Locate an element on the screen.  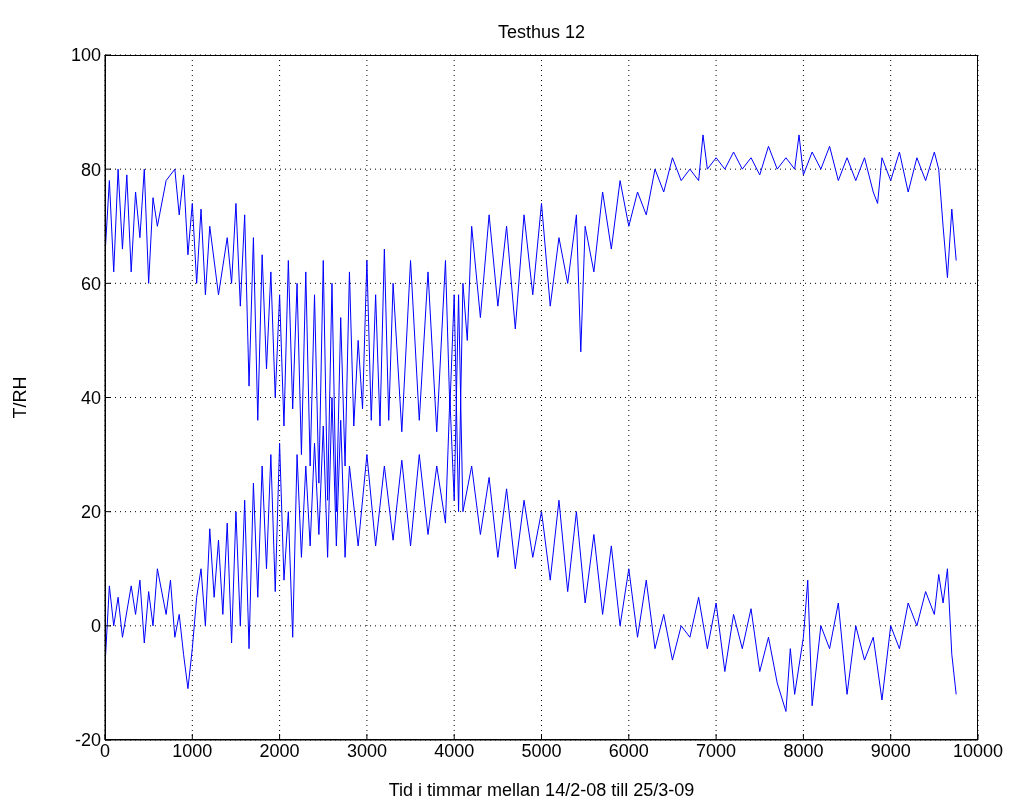
y-tick-label: 20 is located at coordinates (90, 512).